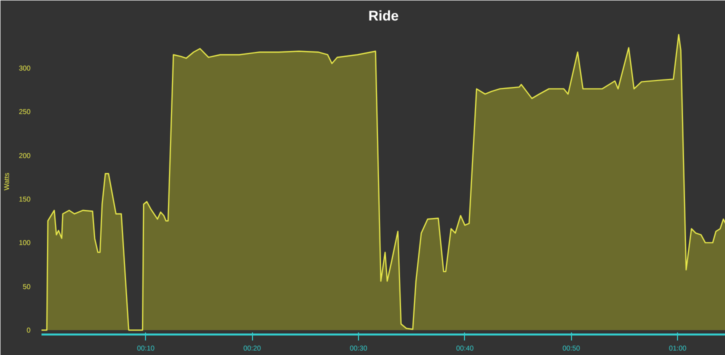 This screenshot has width=725, height=355. Describe the element at coordinates (383, 16) in the screenshot. I see `chart-title: Ride` at that location.